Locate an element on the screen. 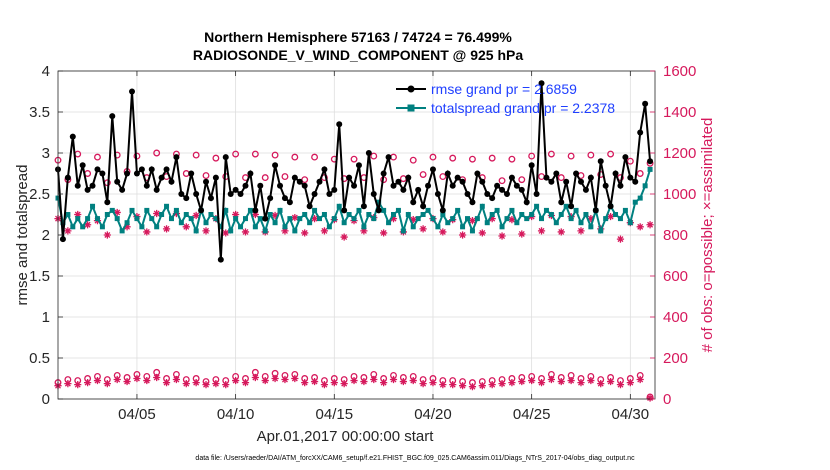 Image resolution: width=830 pixels, height=470 pixels. chart-title-line2: RADIOSONDE_V_WIND_COMPONENT @ 925 hPa is located at coordinates (358, 55).